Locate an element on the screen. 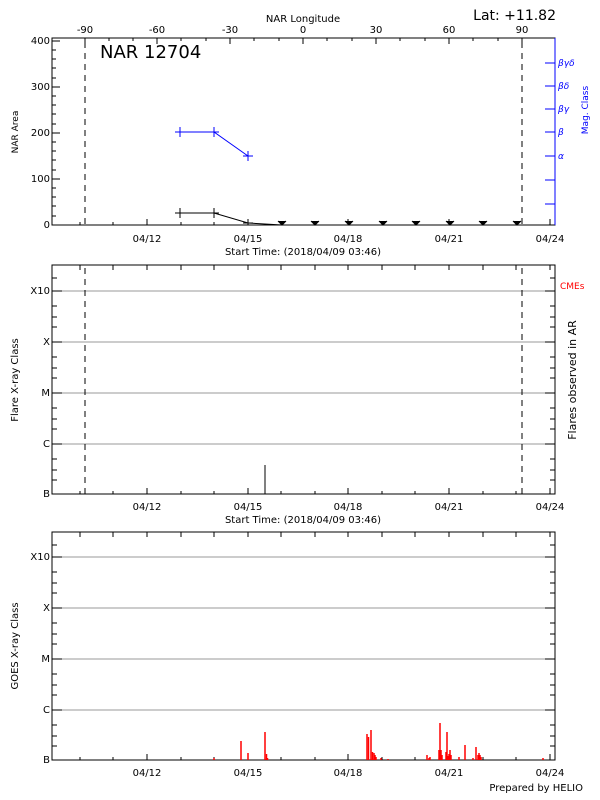  top-tick-label: -30 is located at coordinates (230, 30).